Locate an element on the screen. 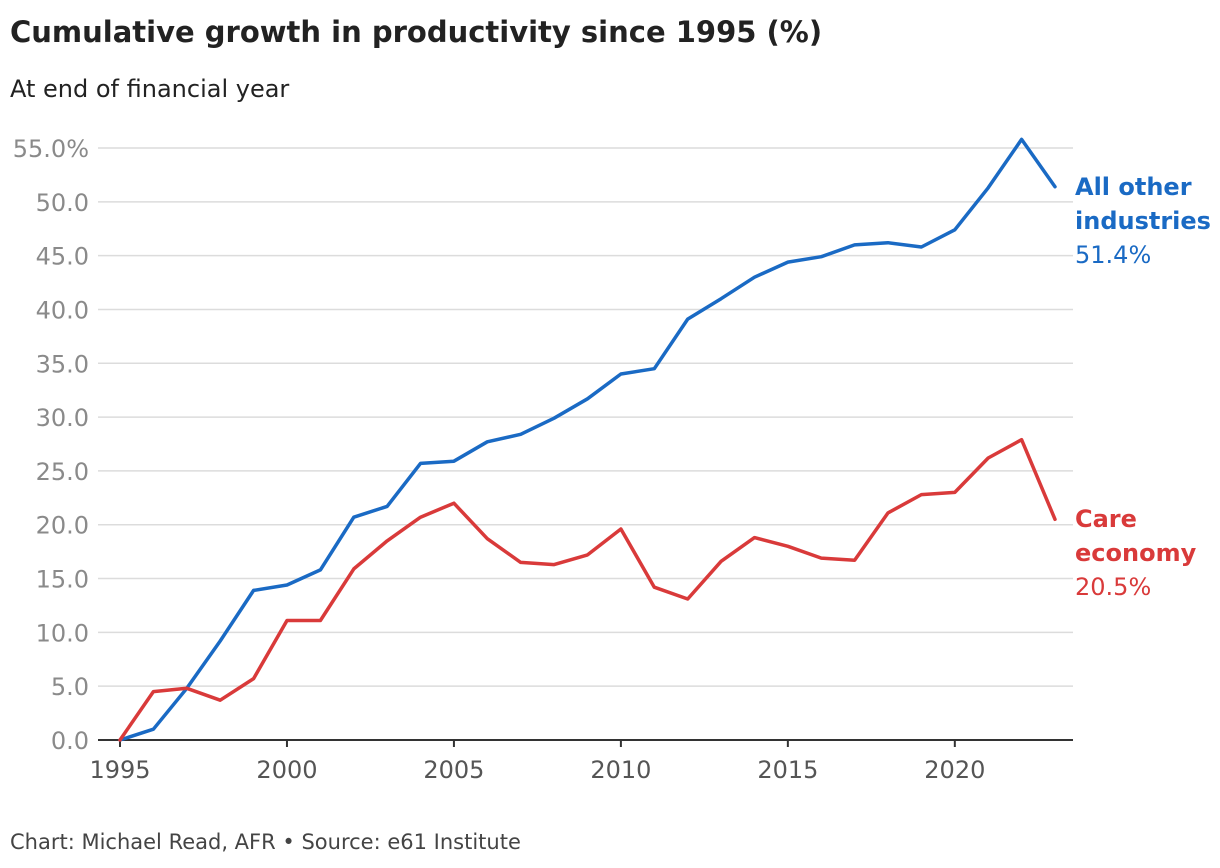  series-label-care-value: 20.5% is located at coordinates (1113, 587).